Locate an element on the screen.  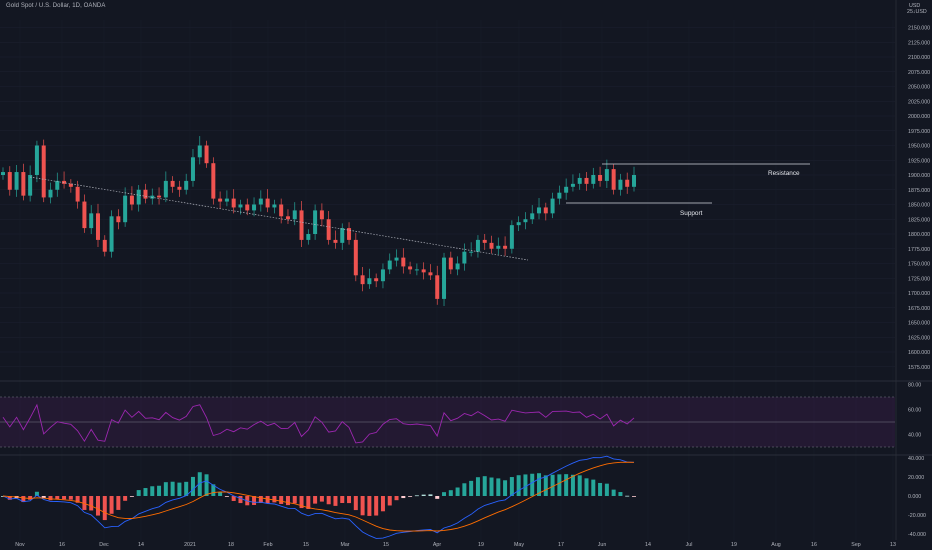
time-tick-label: Jul is located at coordinates (689, 545).